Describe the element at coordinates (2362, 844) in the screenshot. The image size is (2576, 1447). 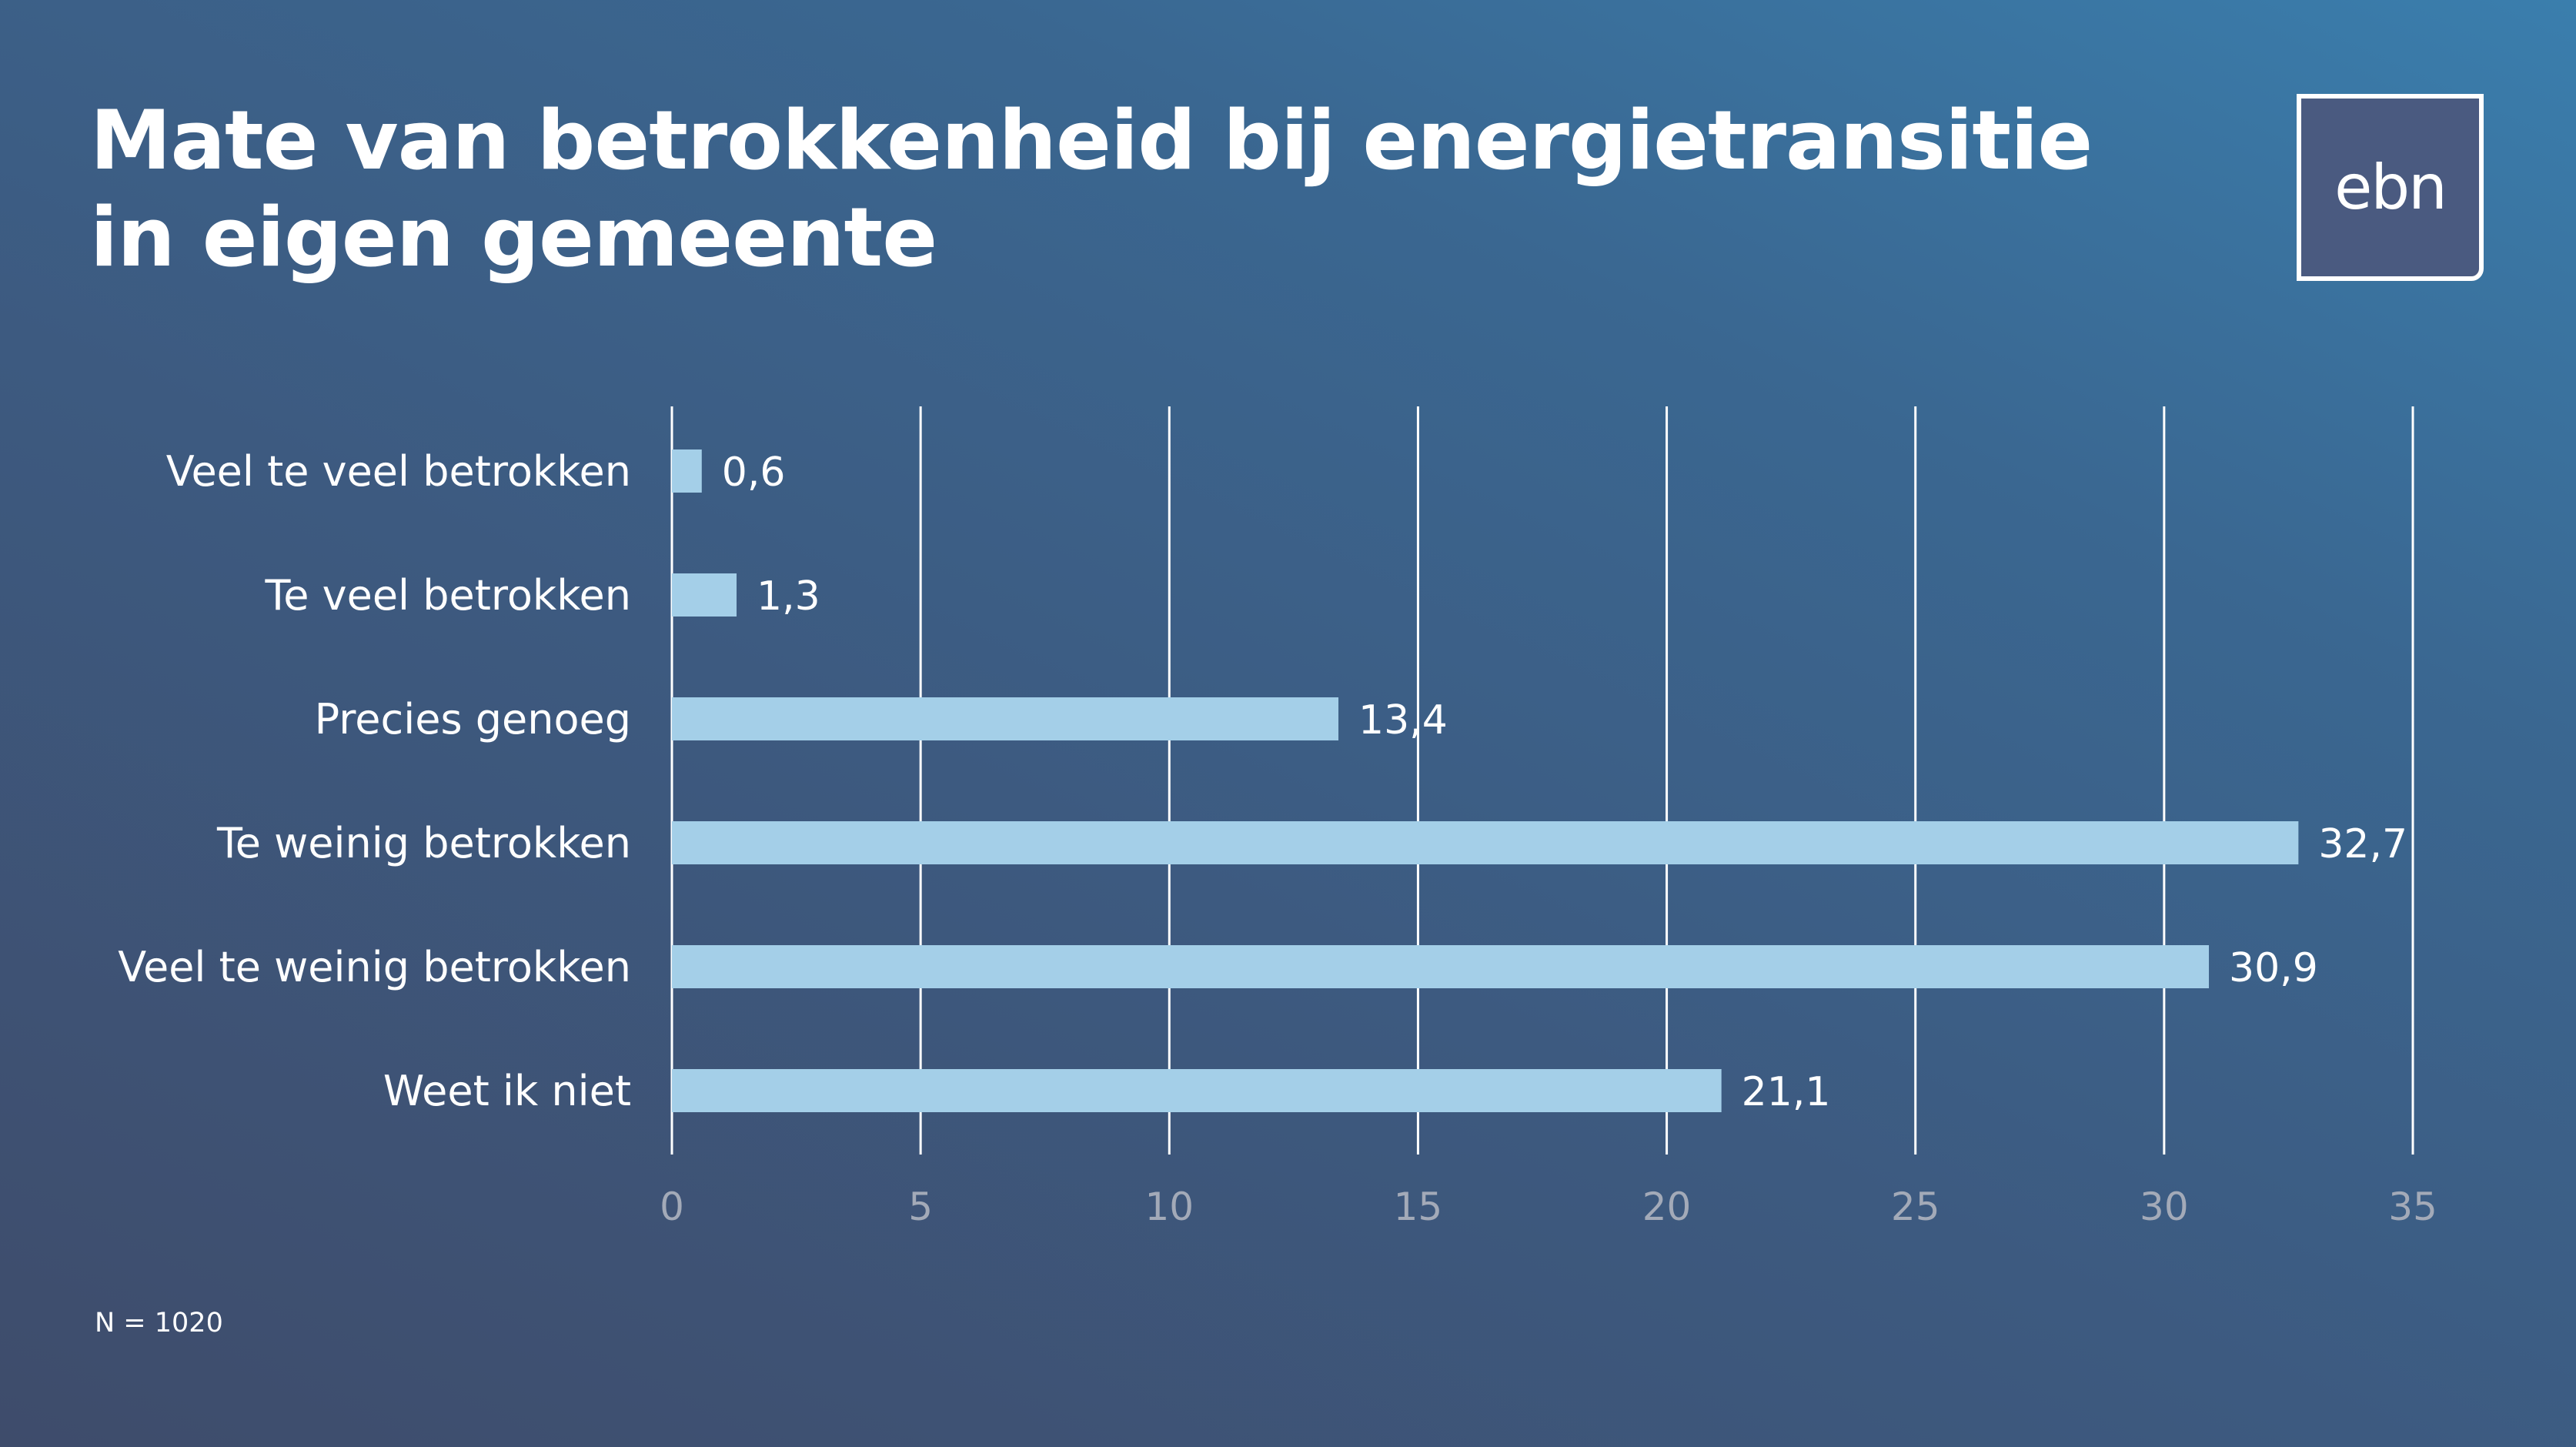
I see `value-label: 32,7` at that location.